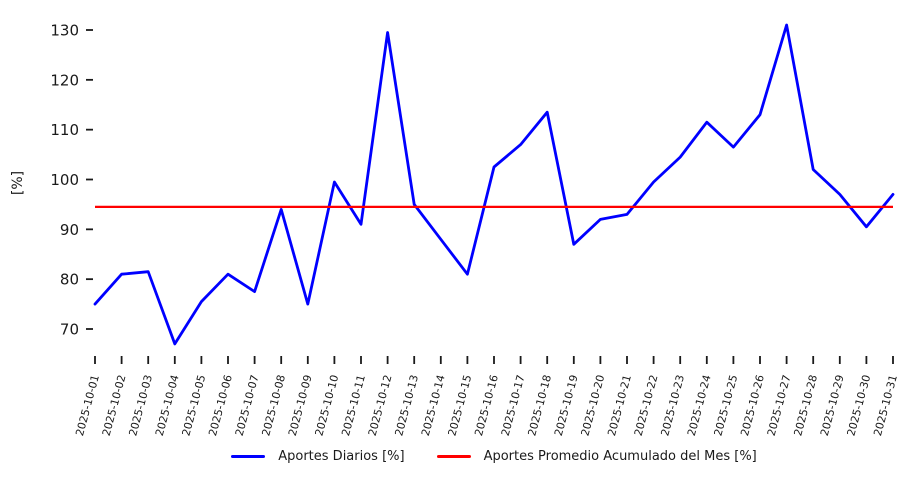 Image resolution: width=921 pixels, height=484 pixels. What do you see at coordinates (699, 405) in the screenshot?
I see `x-tick-label: 2025-10-24` at bounding box center [699, 405].